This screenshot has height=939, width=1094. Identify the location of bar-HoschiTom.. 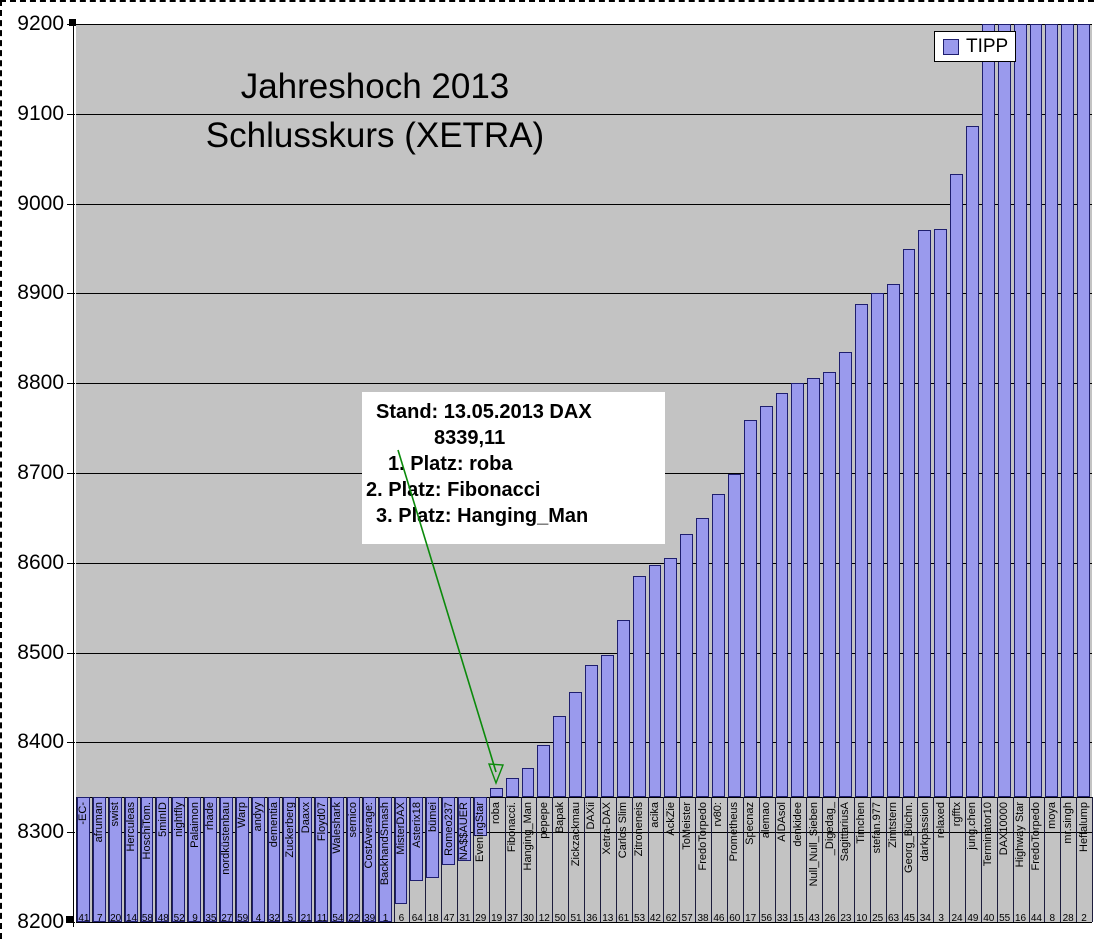
(147, 859).